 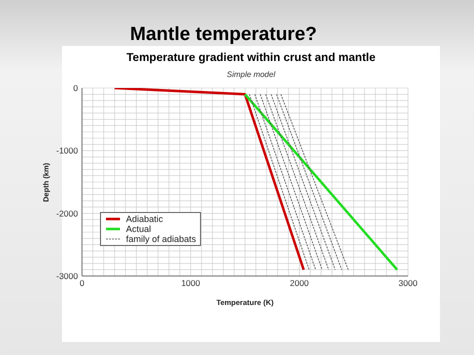 I want to click on y-tick-label: -3000, so click(x=67, y=276).